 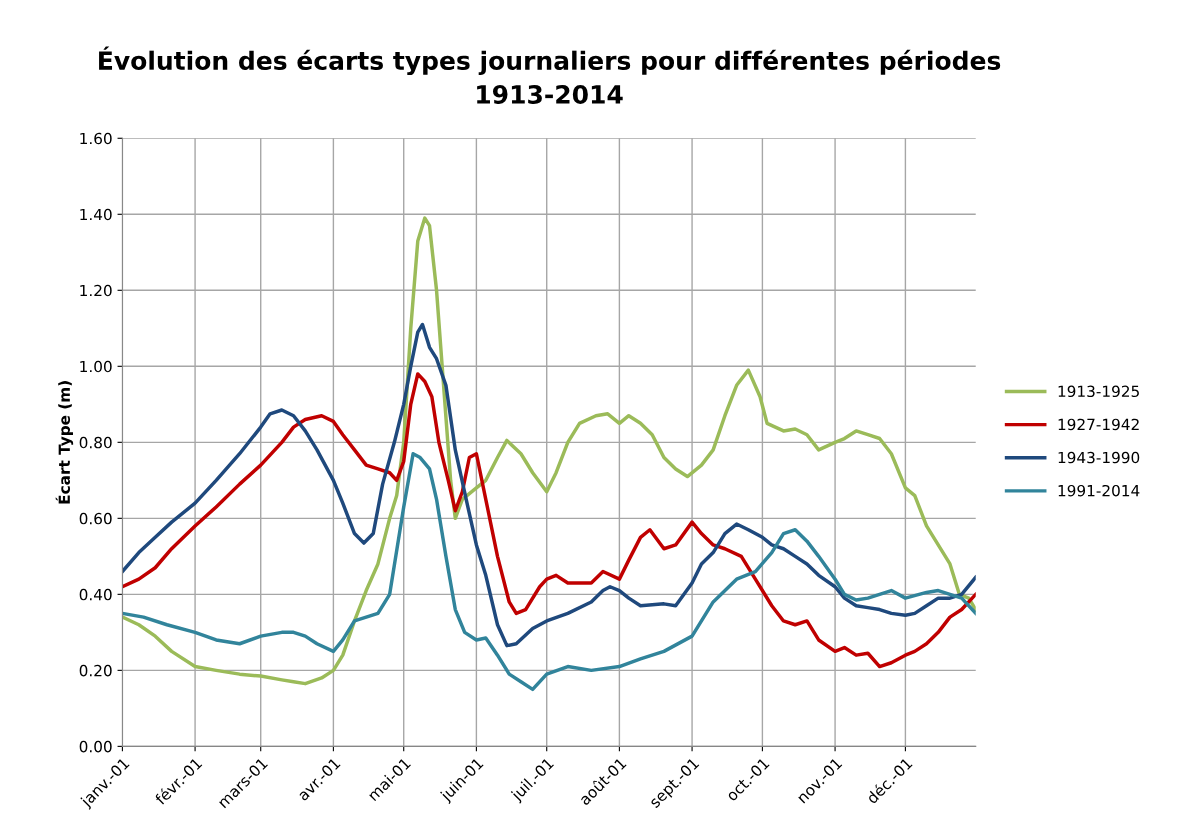 What do you see at coordinates (96, 214) in the screenshot?
I see `y-tick-label: 1.40` at bounding box center [96, 214].